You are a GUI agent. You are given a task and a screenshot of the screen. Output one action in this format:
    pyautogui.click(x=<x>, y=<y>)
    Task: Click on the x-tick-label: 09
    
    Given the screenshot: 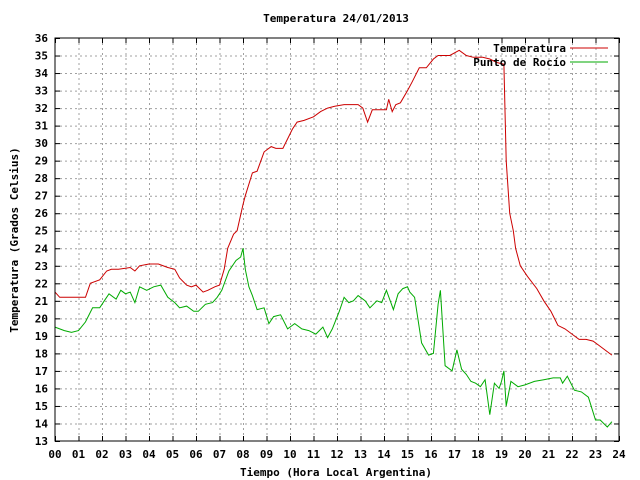 What is the action you would take?
    pyautogui.click(x=266, y=454)
    